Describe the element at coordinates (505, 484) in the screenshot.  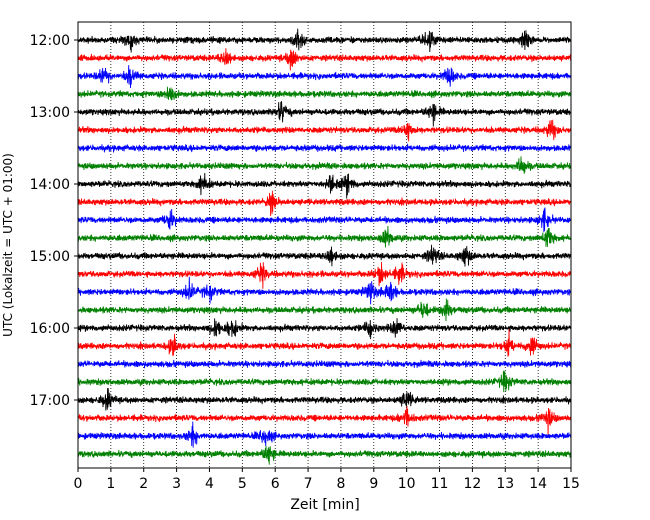
I see `x-tick-label: 13` at that location.